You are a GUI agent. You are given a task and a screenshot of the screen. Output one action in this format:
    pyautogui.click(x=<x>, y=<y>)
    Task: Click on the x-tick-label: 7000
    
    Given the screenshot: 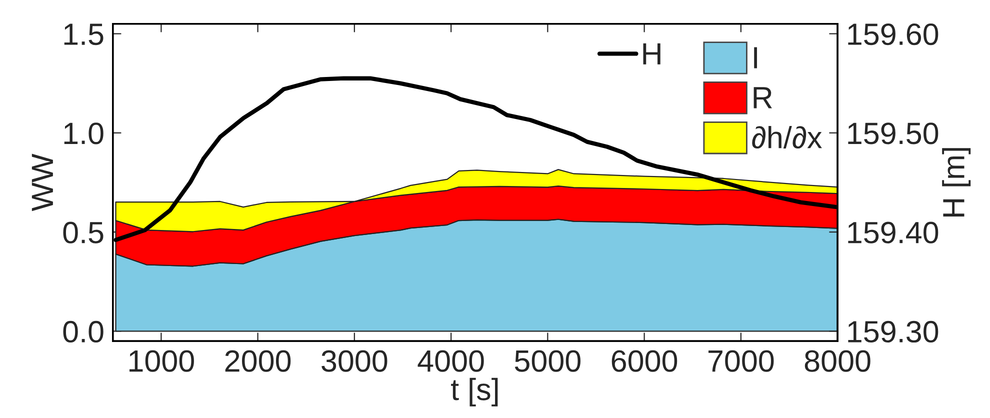 What is the action you would take?
    pyautogui.click(x=741, y=361)
    